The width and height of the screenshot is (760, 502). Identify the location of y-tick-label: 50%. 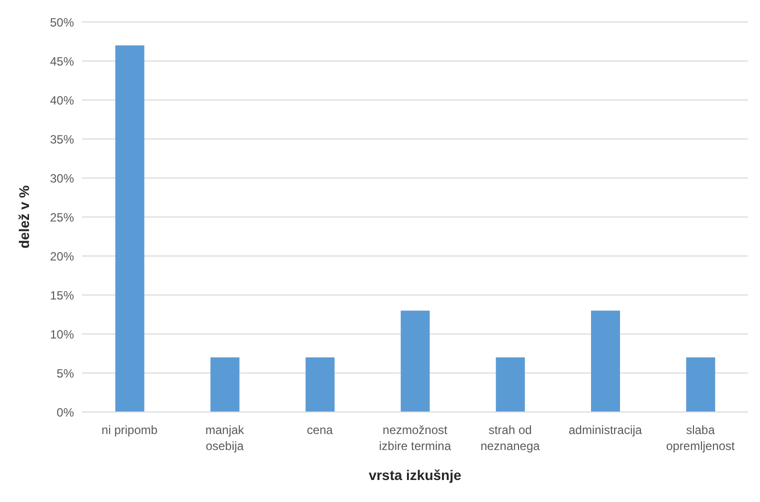
(62, 22).